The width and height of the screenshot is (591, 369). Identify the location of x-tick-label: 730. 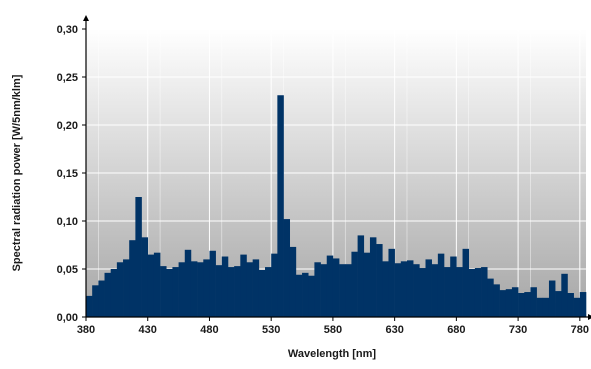
(518, 330).